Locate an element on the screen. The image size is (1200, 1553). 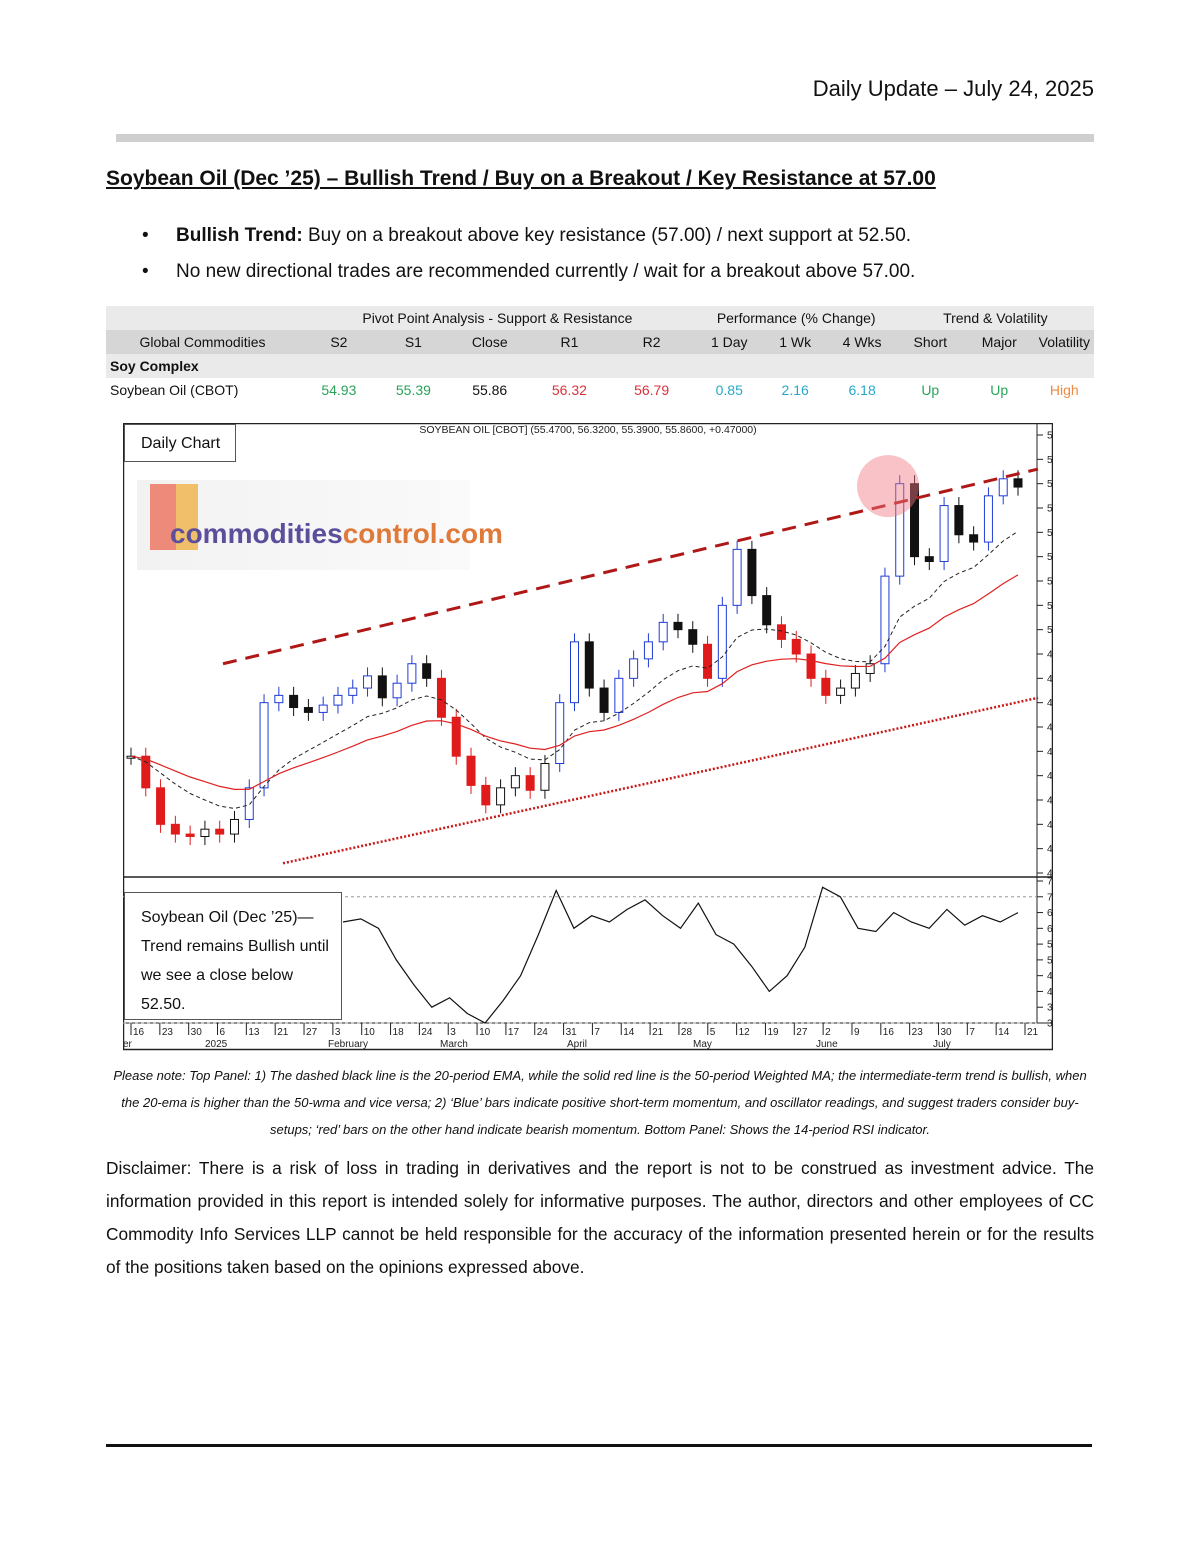
price-tick-label: 53 is located at coordinates (1050, 557).